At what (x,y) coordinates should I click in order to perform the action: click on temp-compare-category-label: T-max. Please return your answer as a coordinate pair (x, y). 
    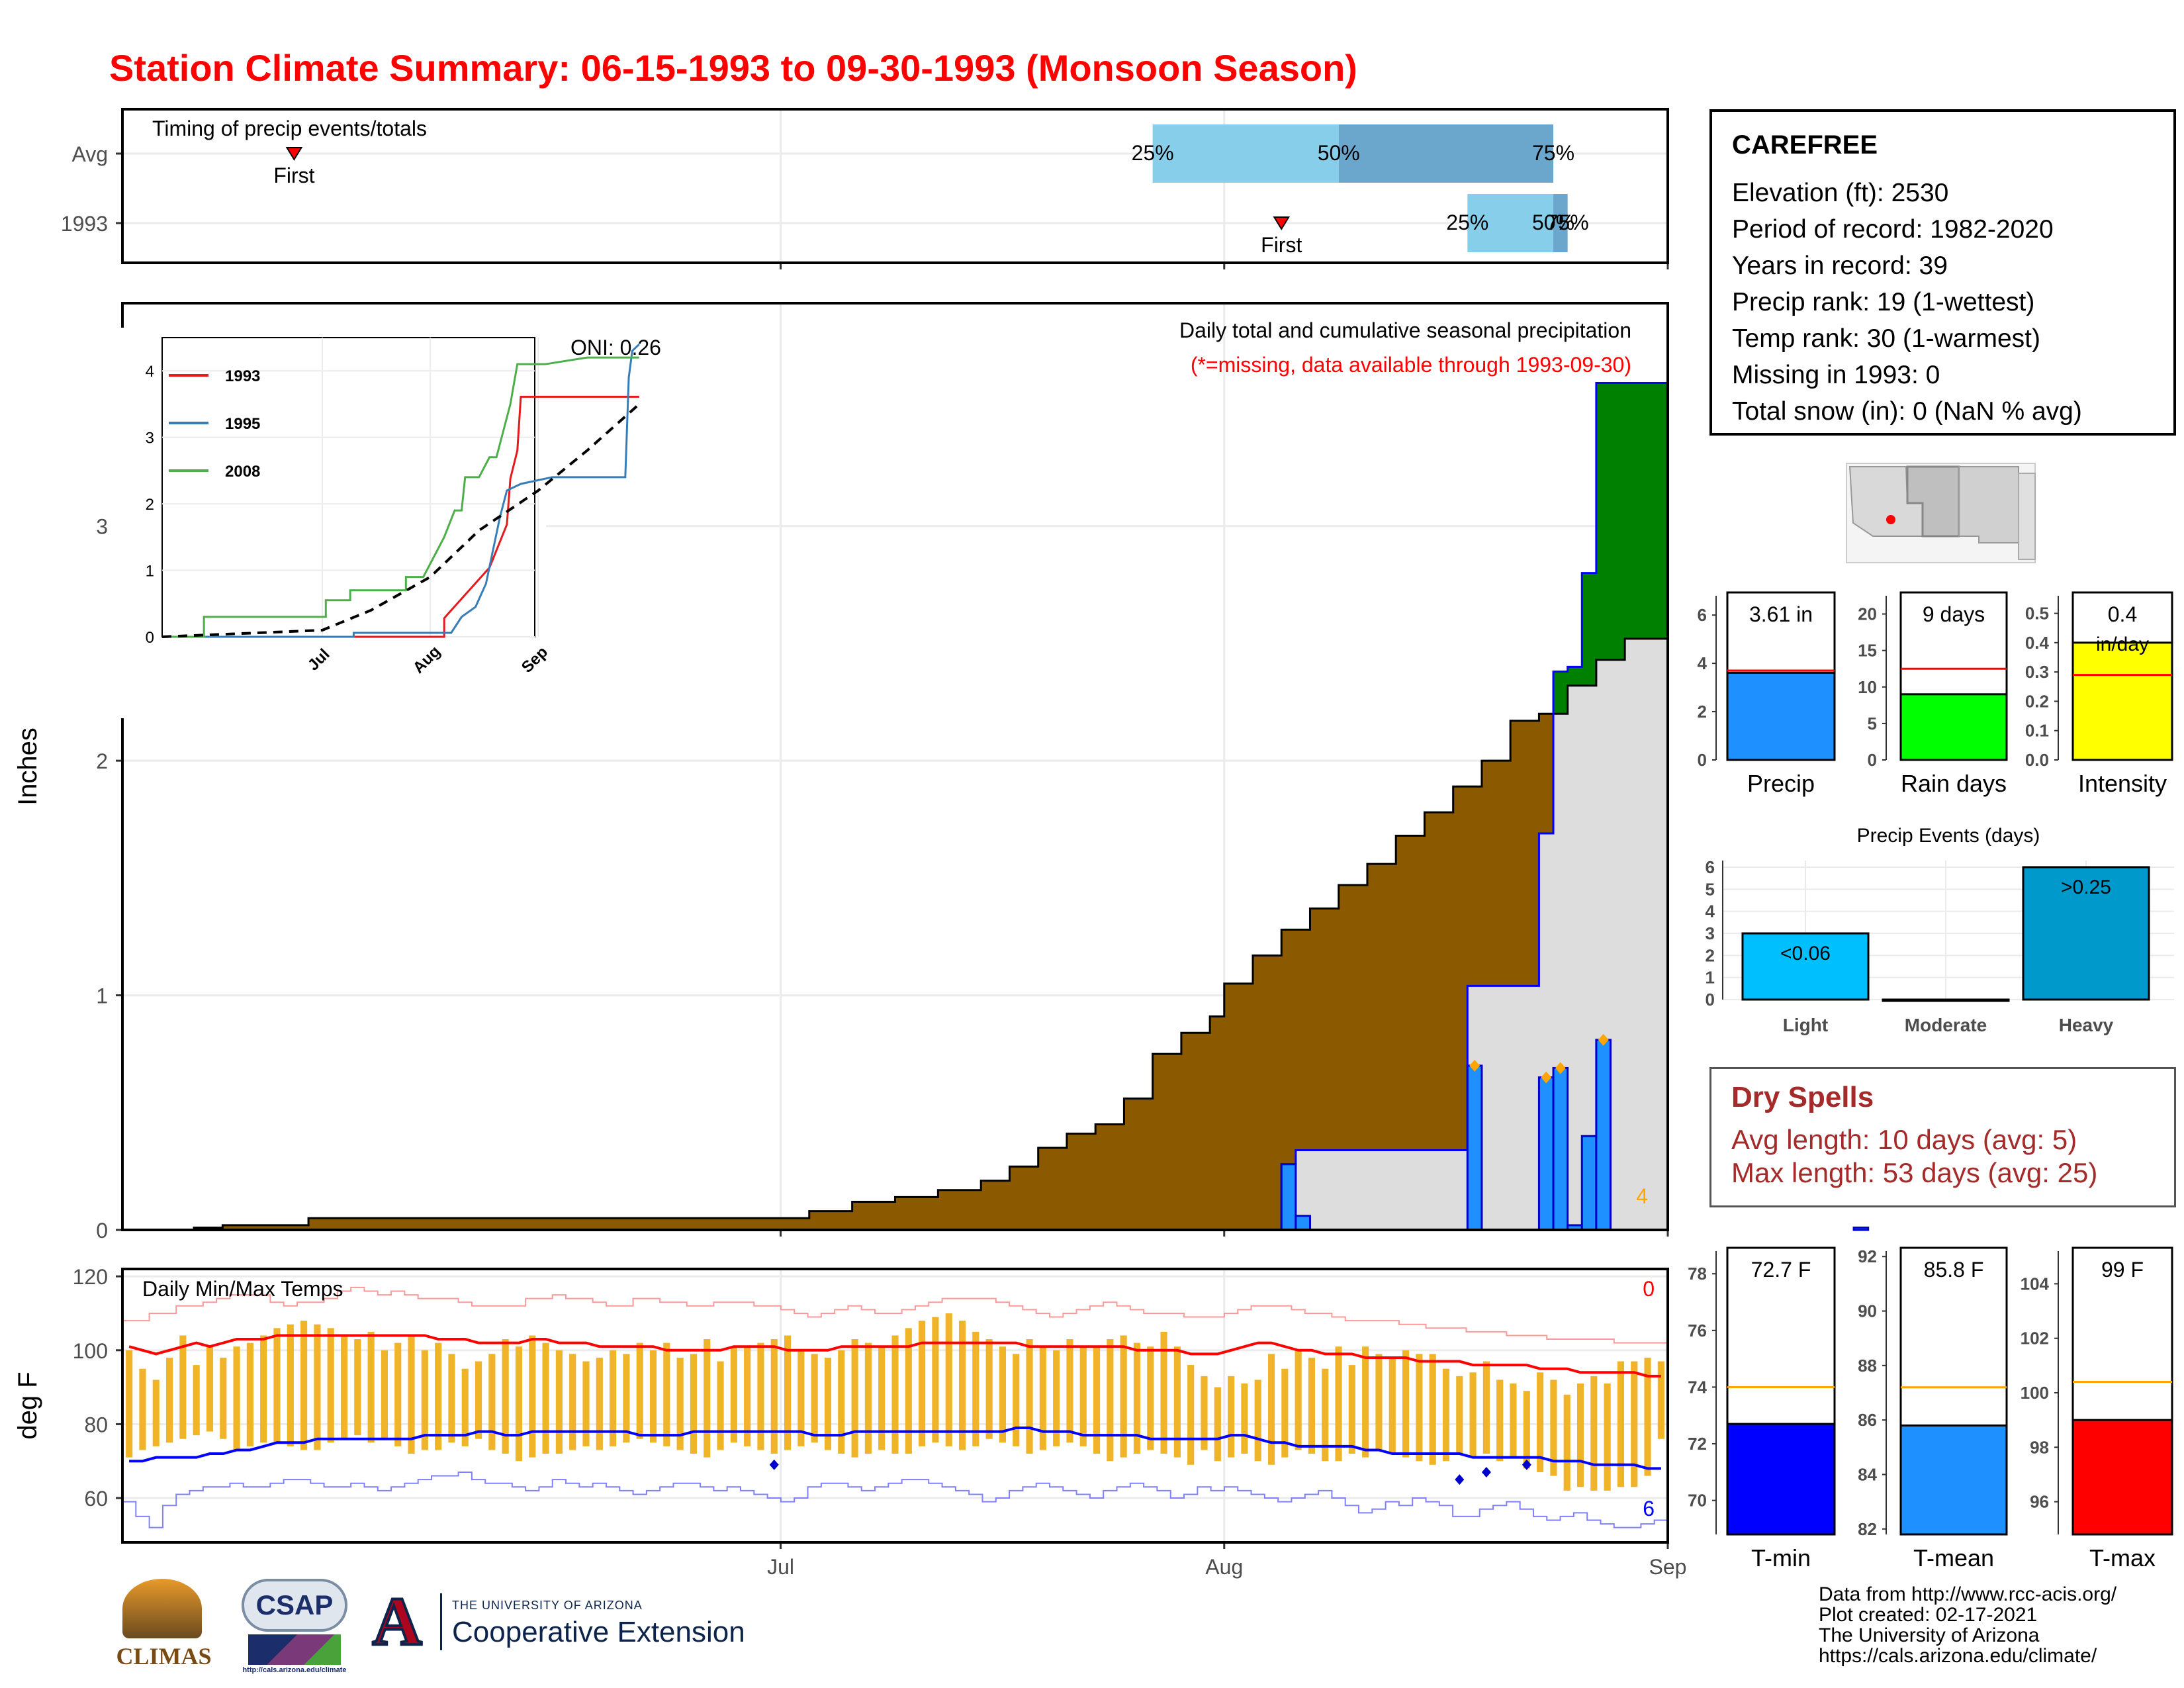
    Looking at the image, I should click on (2122, 1557).